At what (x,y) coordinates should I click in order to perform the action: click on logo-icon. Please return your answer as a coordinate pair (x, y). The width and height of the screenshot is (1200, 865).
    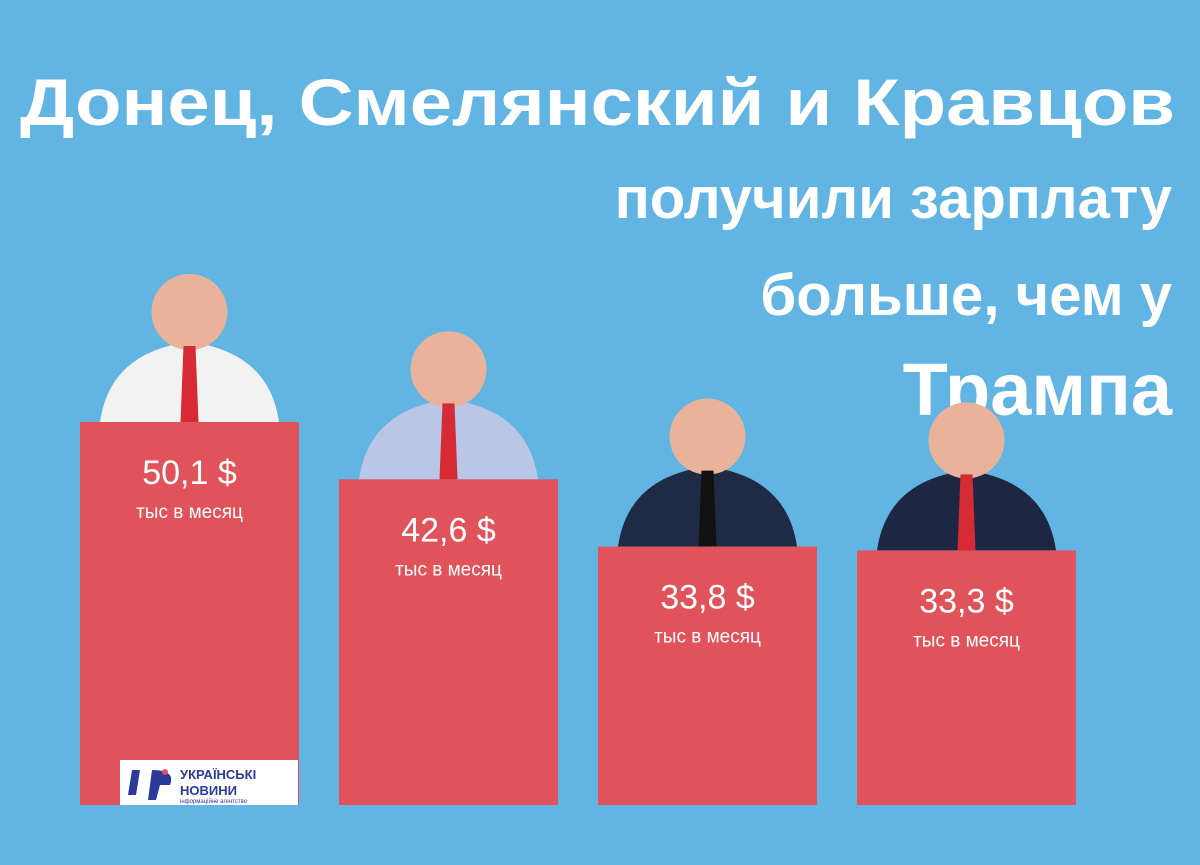
    Looking at the image, I should click on (150, 785).